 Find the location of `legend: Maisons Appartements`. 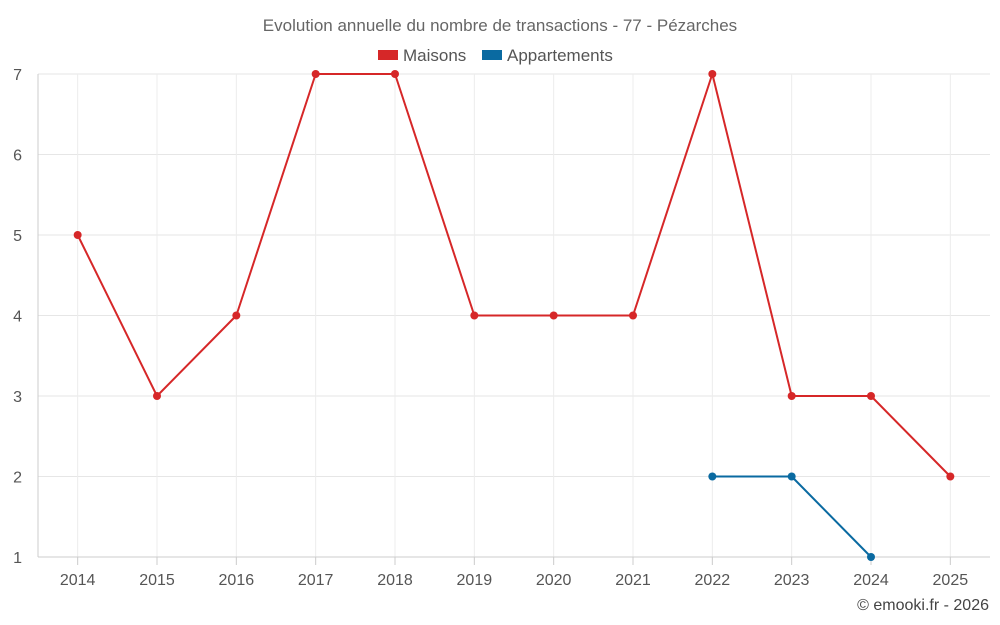

legend: Maisons Appartements is located at coordinates (495, 55).